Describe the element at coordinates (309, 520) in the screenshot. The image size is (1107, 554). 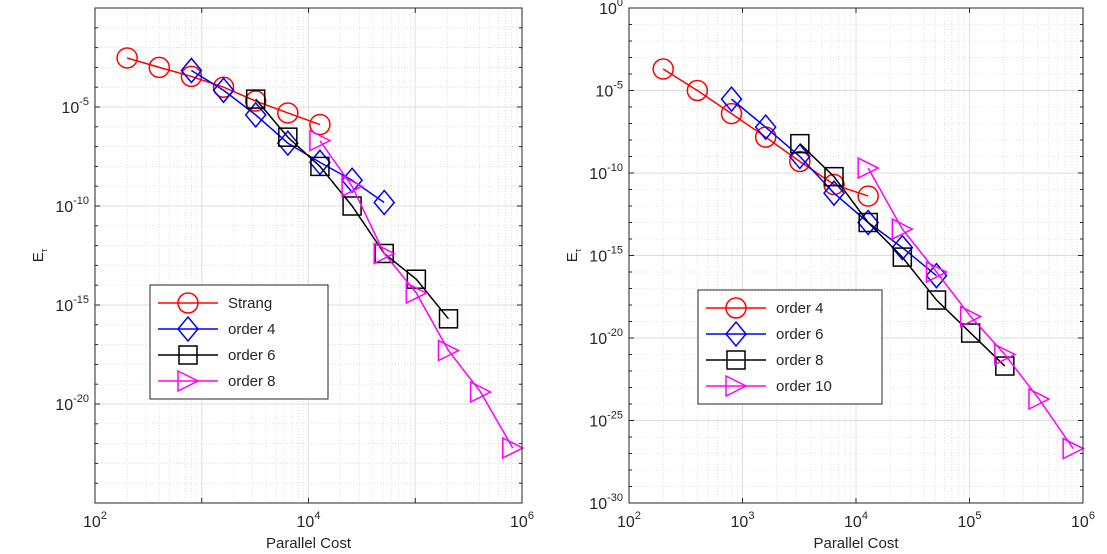
I see `left-x-tick-label: 10⁴` at that location.